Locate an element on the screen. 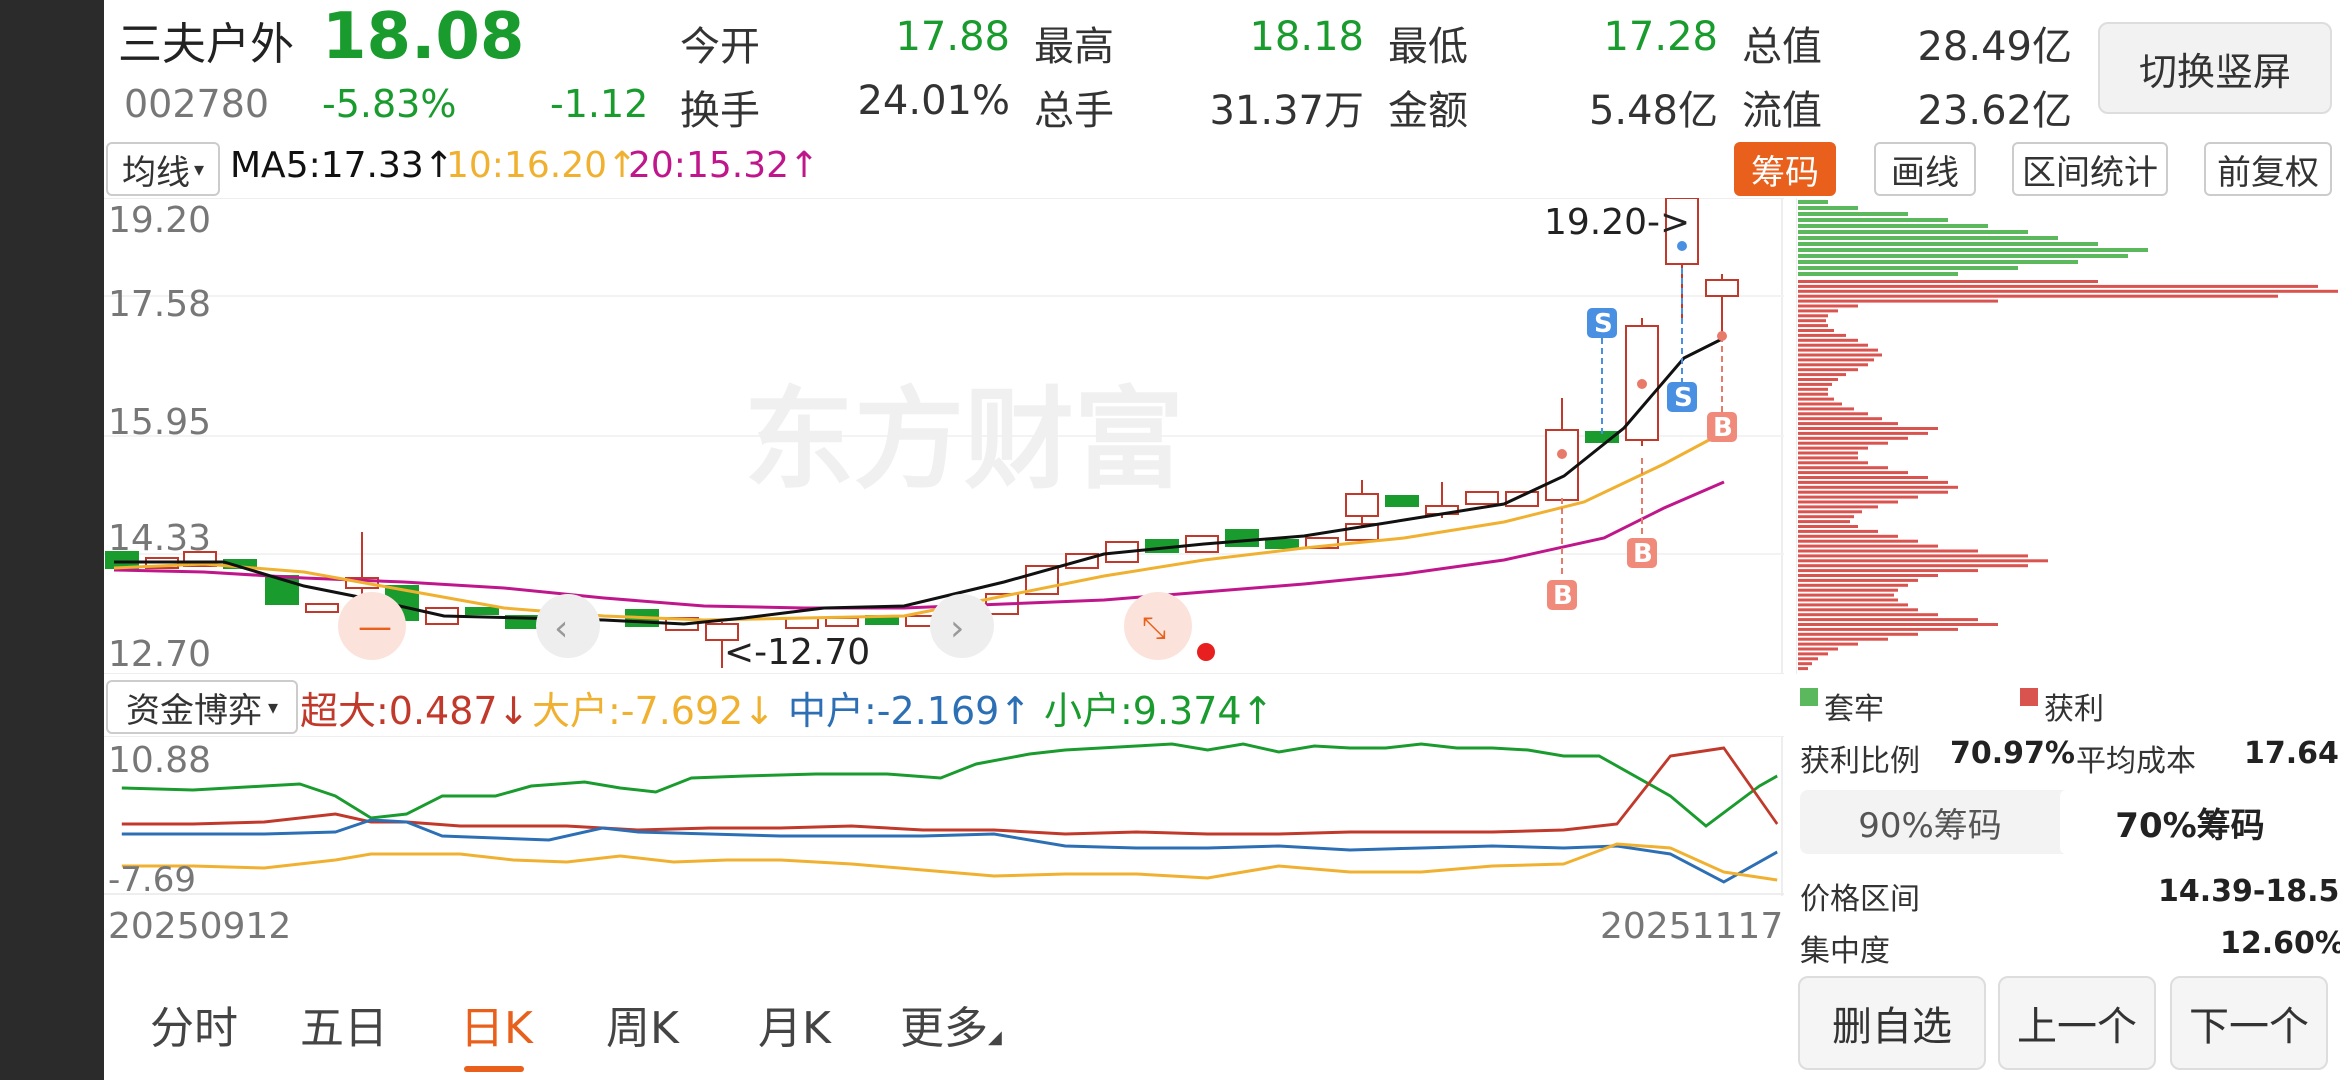 This screenshot has width=2340, height=1080. stat-value-amount: 5.48亿 is located at coordinates (1653, 111).